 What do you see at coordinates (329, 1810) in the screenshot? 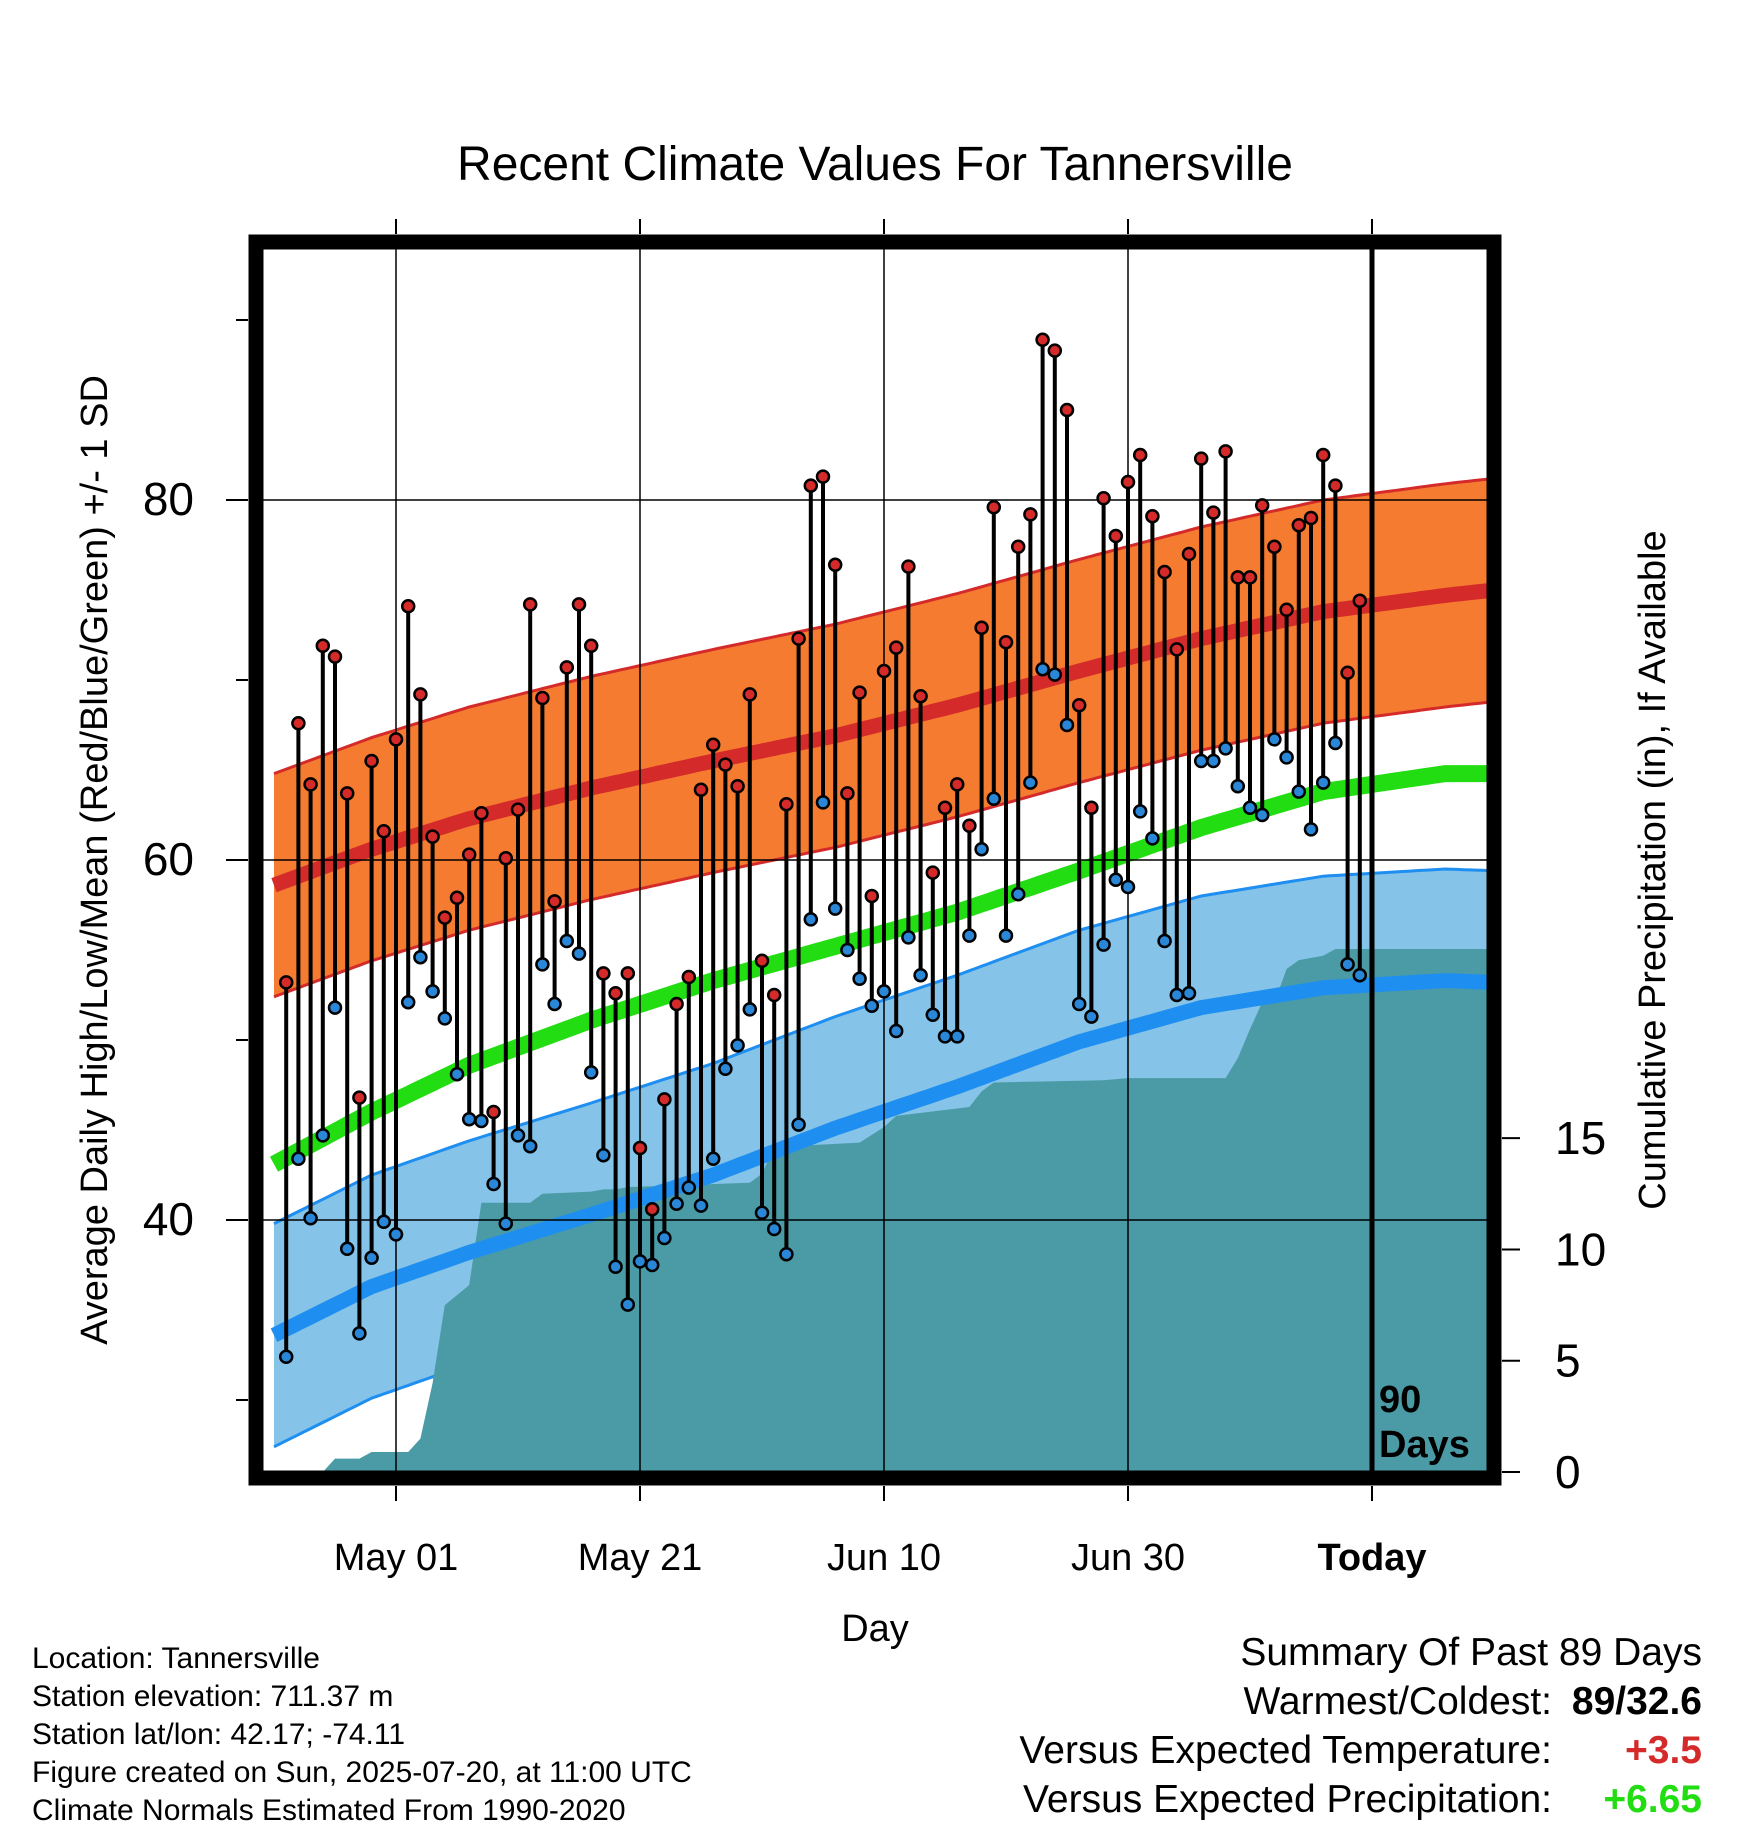
I see `normals-text: Climate Normals Estimated From 1990-2020` at bounding box center [329, 1810].